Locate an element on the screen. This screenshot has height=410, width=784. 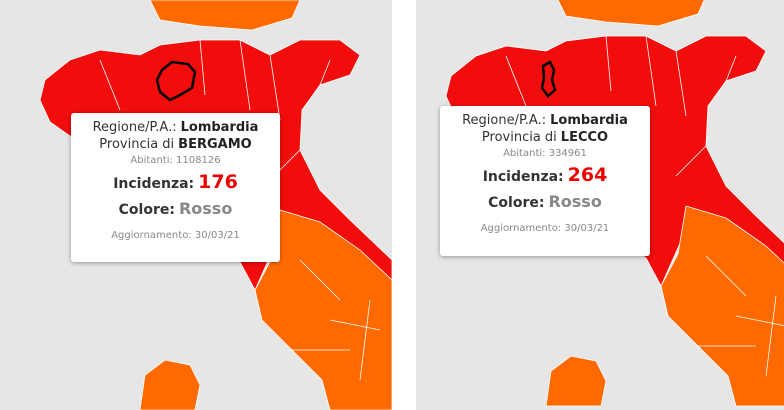
population: 1108126 is located at coordinates (198, 160).